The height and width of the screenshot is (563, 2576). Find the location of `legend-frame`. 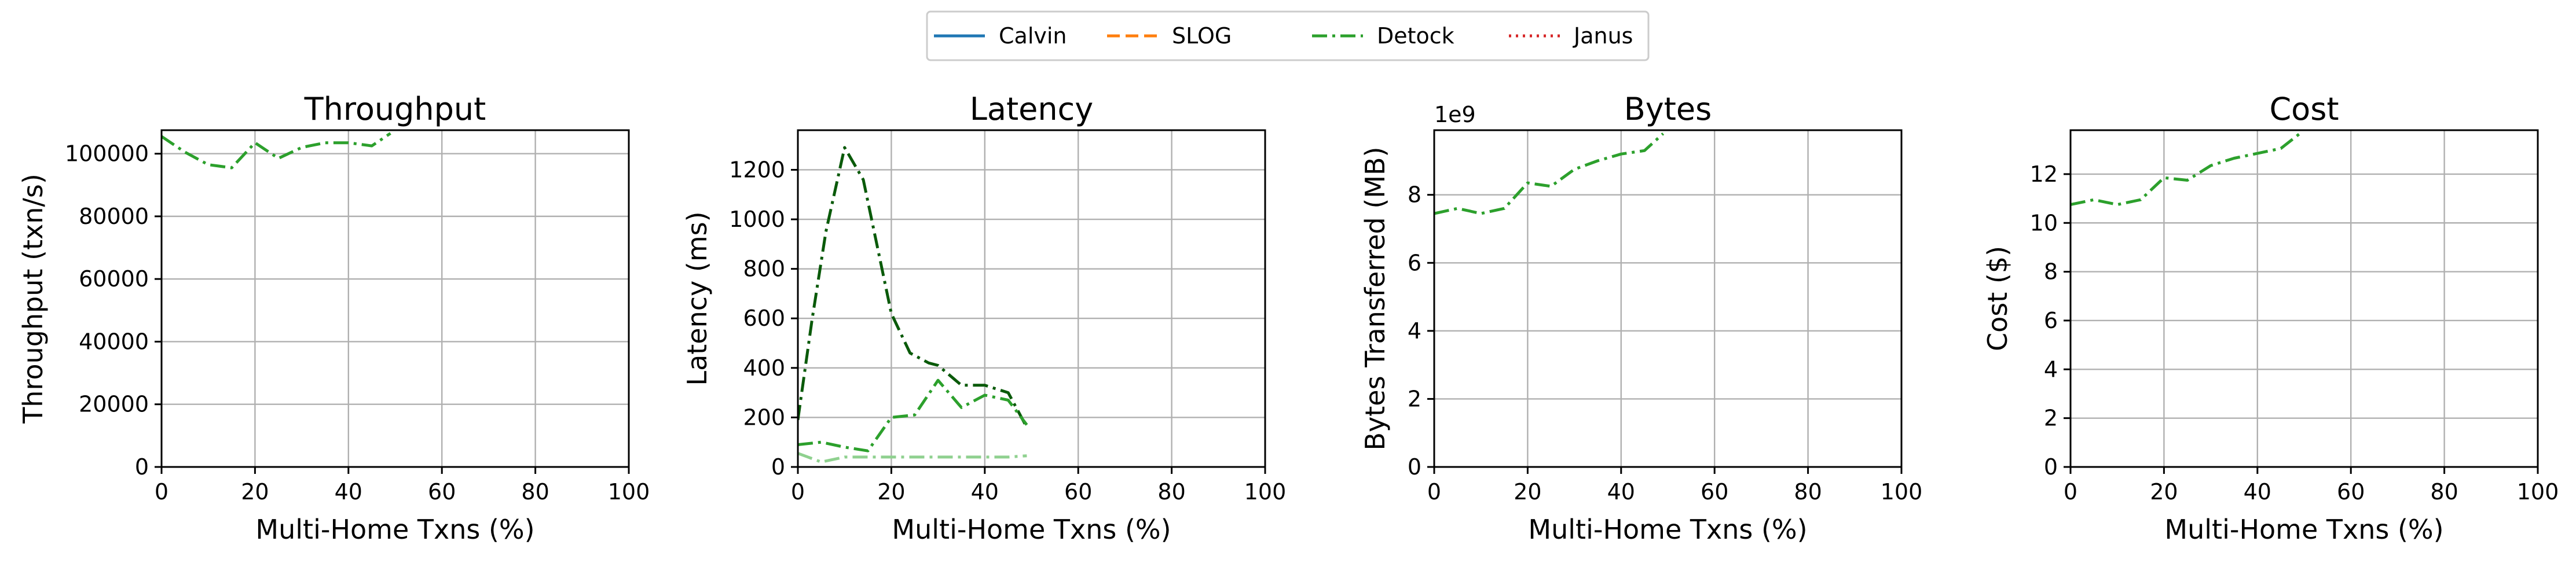

legend-frame is located at coordinates (1288, 36).